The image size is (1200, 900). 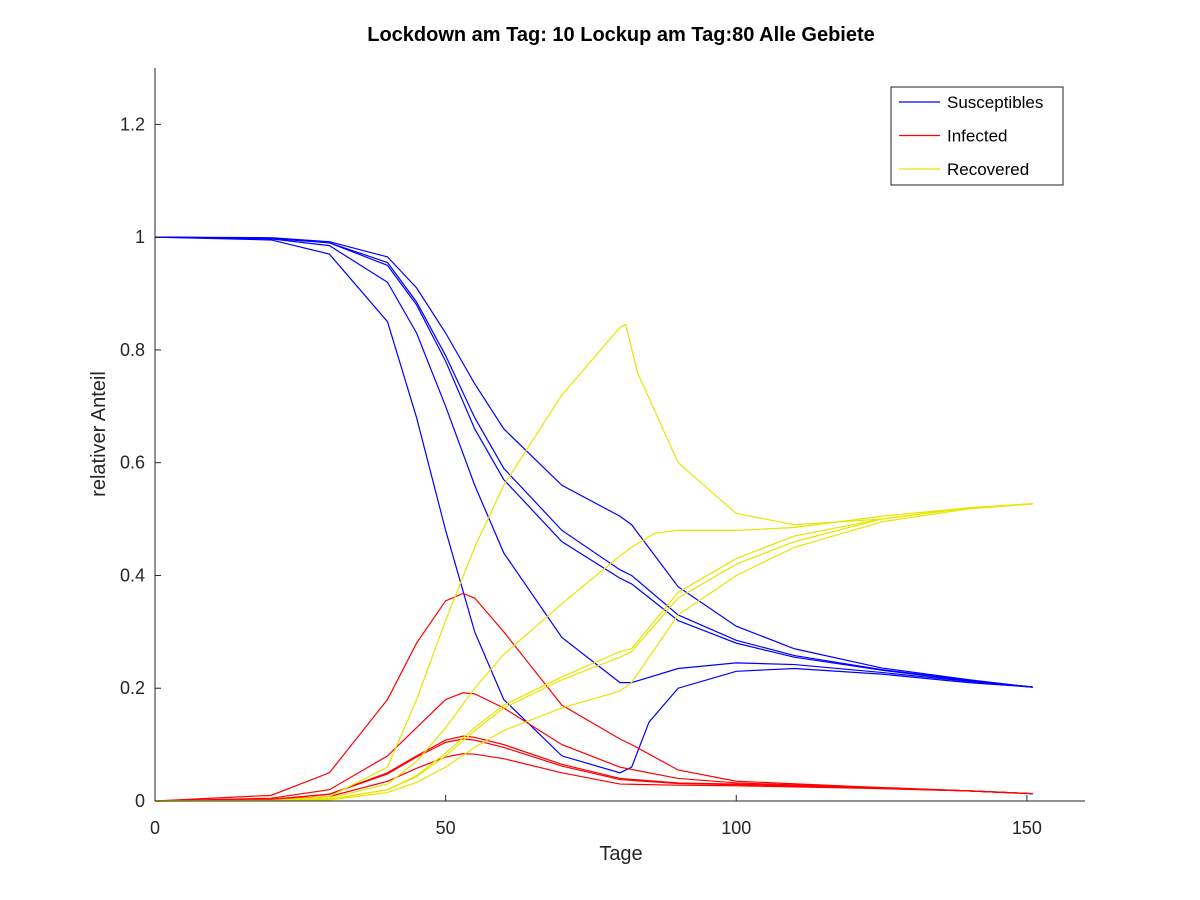 What do you see at coordinates (736, 828) in the screenshot?
I see `x-tick-label: 100` at bounding box center [736, 828].